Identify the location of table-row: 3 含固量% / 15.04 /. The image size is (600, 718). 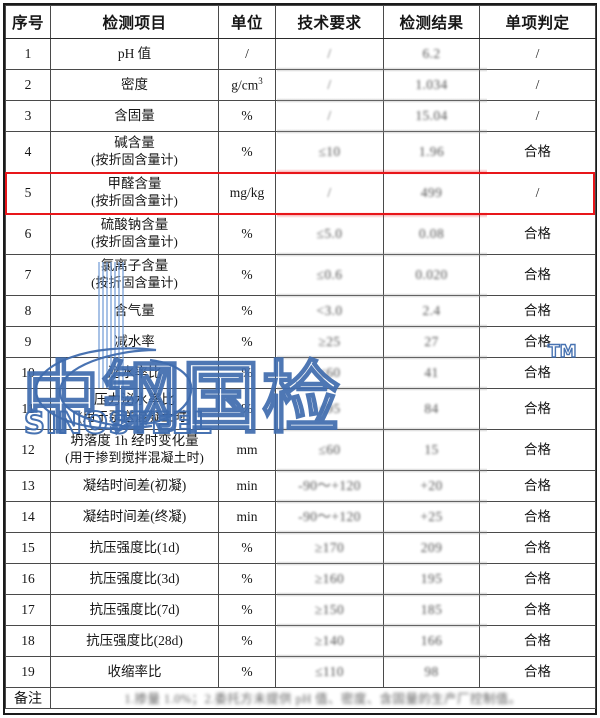
(300, 116).